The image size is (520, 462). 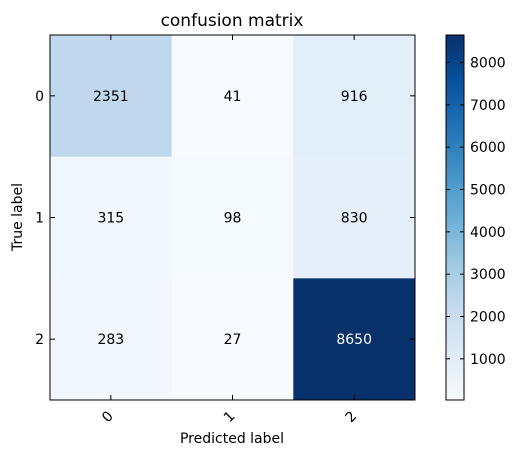 What do you see at coordinates (476, 212) in the screenshot?
I see `colorbar-ticks: 1000 2000 3000 4000 5000 6000 7000 8000` at bounding box center [476, 212].